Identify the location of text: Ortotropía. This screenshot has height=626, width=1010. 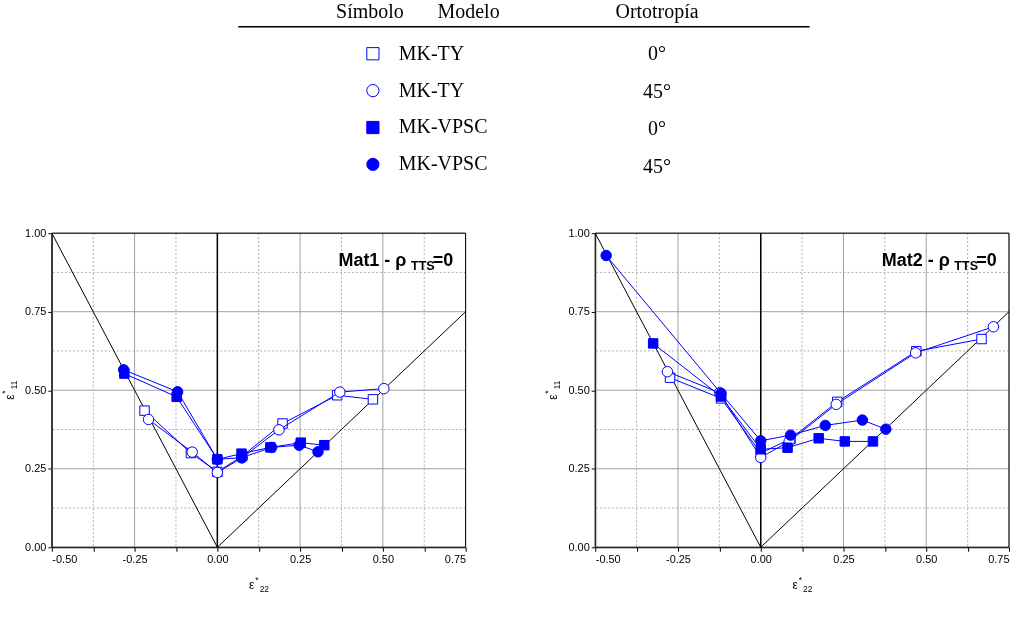
(657, 11).